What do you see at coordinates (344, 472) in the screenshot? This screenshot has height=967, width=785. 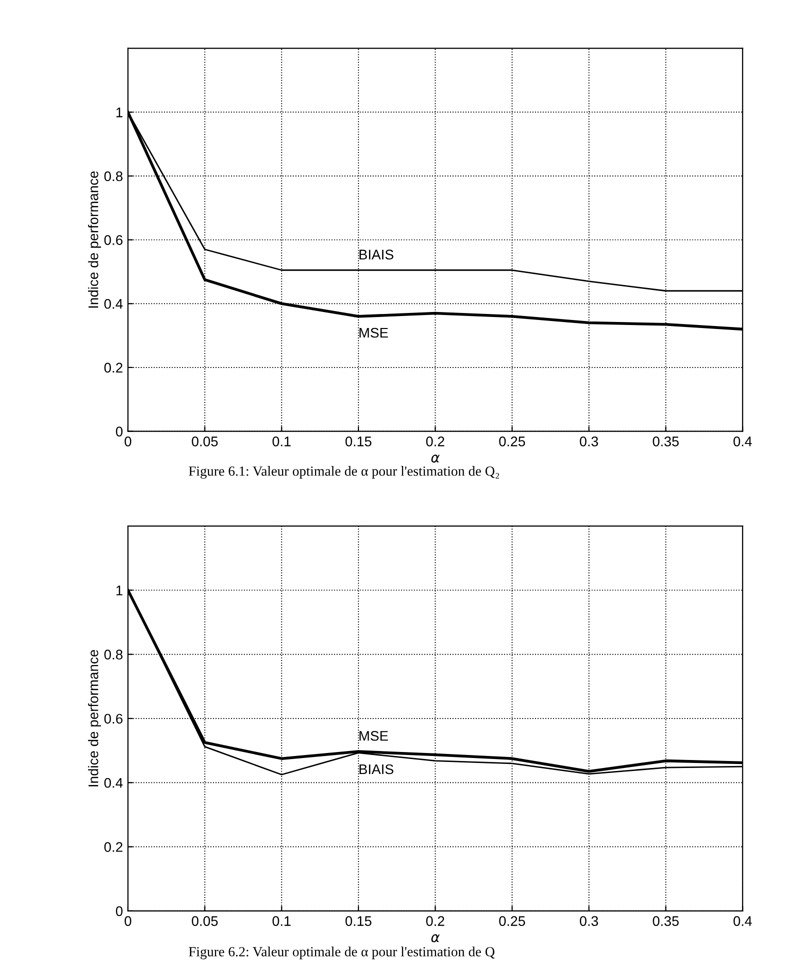 I see `caption: Figure 6.1: Valeur optimale de α pour l'estimation de Q₂` at bounding box center [344, 472].